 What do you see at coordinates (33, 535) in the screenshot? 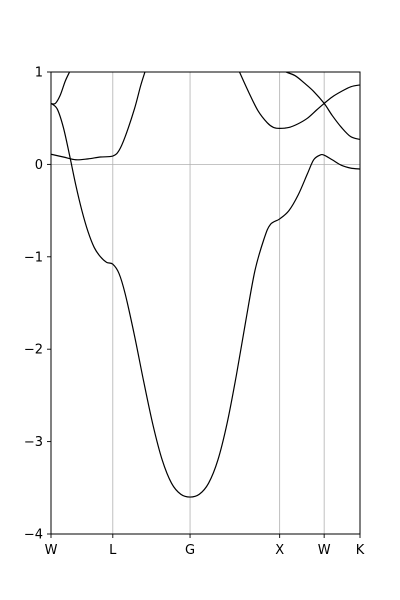
I see `y-tick-label-5: −4` at bounding box center [33, 535].